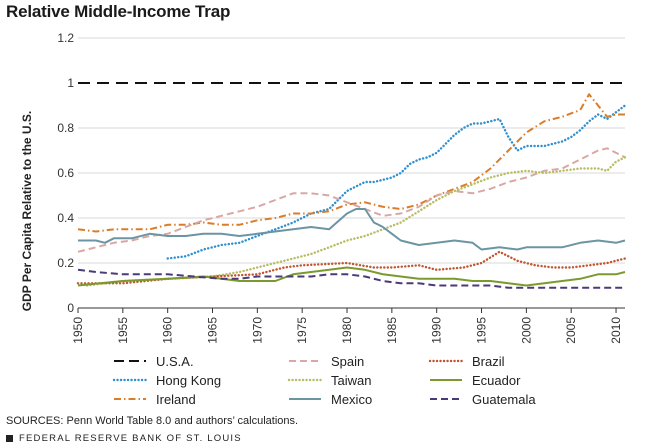  What do you see at coordinates (325, 361) in the screenshot?
I see `legend-item: Spain` at bounding box center [325, 361].